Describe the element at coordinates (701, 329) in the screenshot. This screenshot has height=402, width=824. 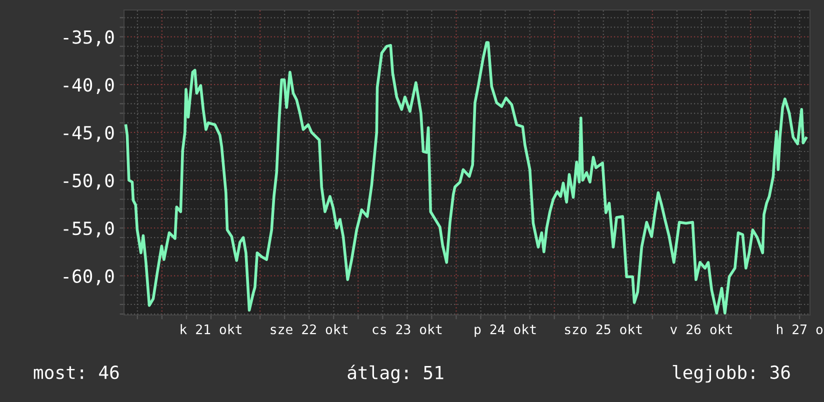
I see `x-tick-label: v 26 okt` at that location.